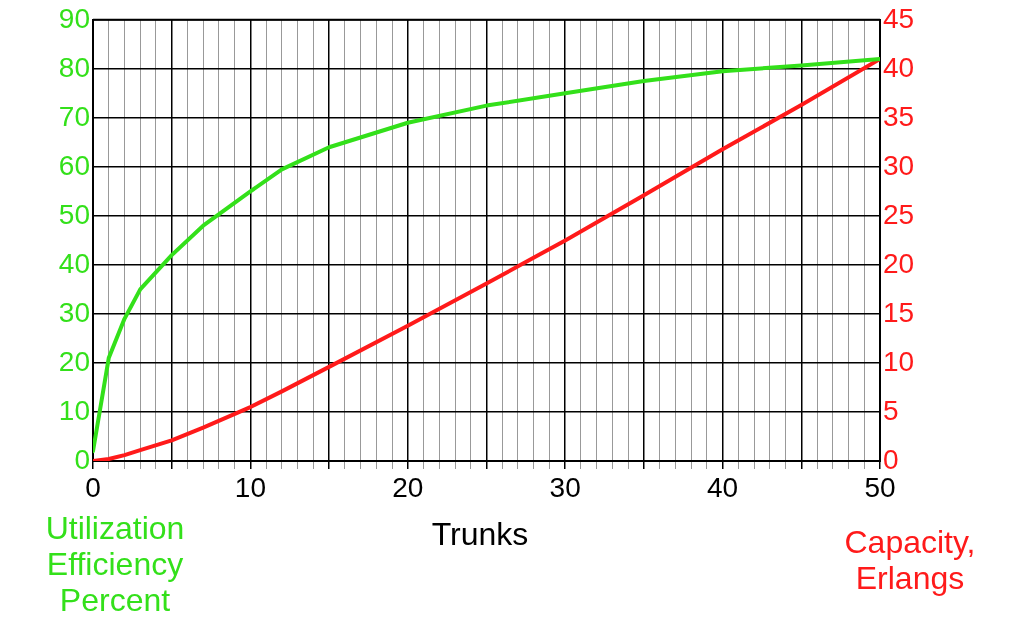 The image size is (1017, 621). I want to click on y-tick-label: 40, so click(74, 263).